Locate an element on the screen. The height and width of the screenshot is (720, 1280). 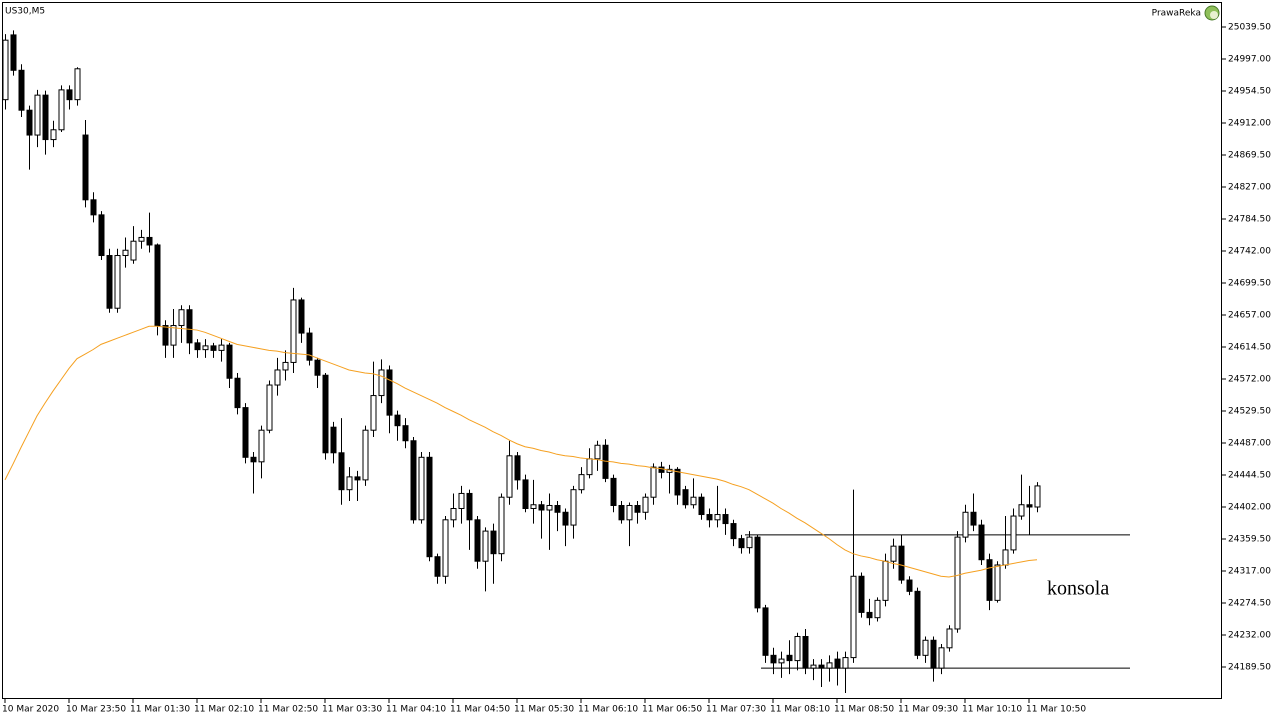
y-tick-label: 24402.00 is located at coordinates (1249, 508).